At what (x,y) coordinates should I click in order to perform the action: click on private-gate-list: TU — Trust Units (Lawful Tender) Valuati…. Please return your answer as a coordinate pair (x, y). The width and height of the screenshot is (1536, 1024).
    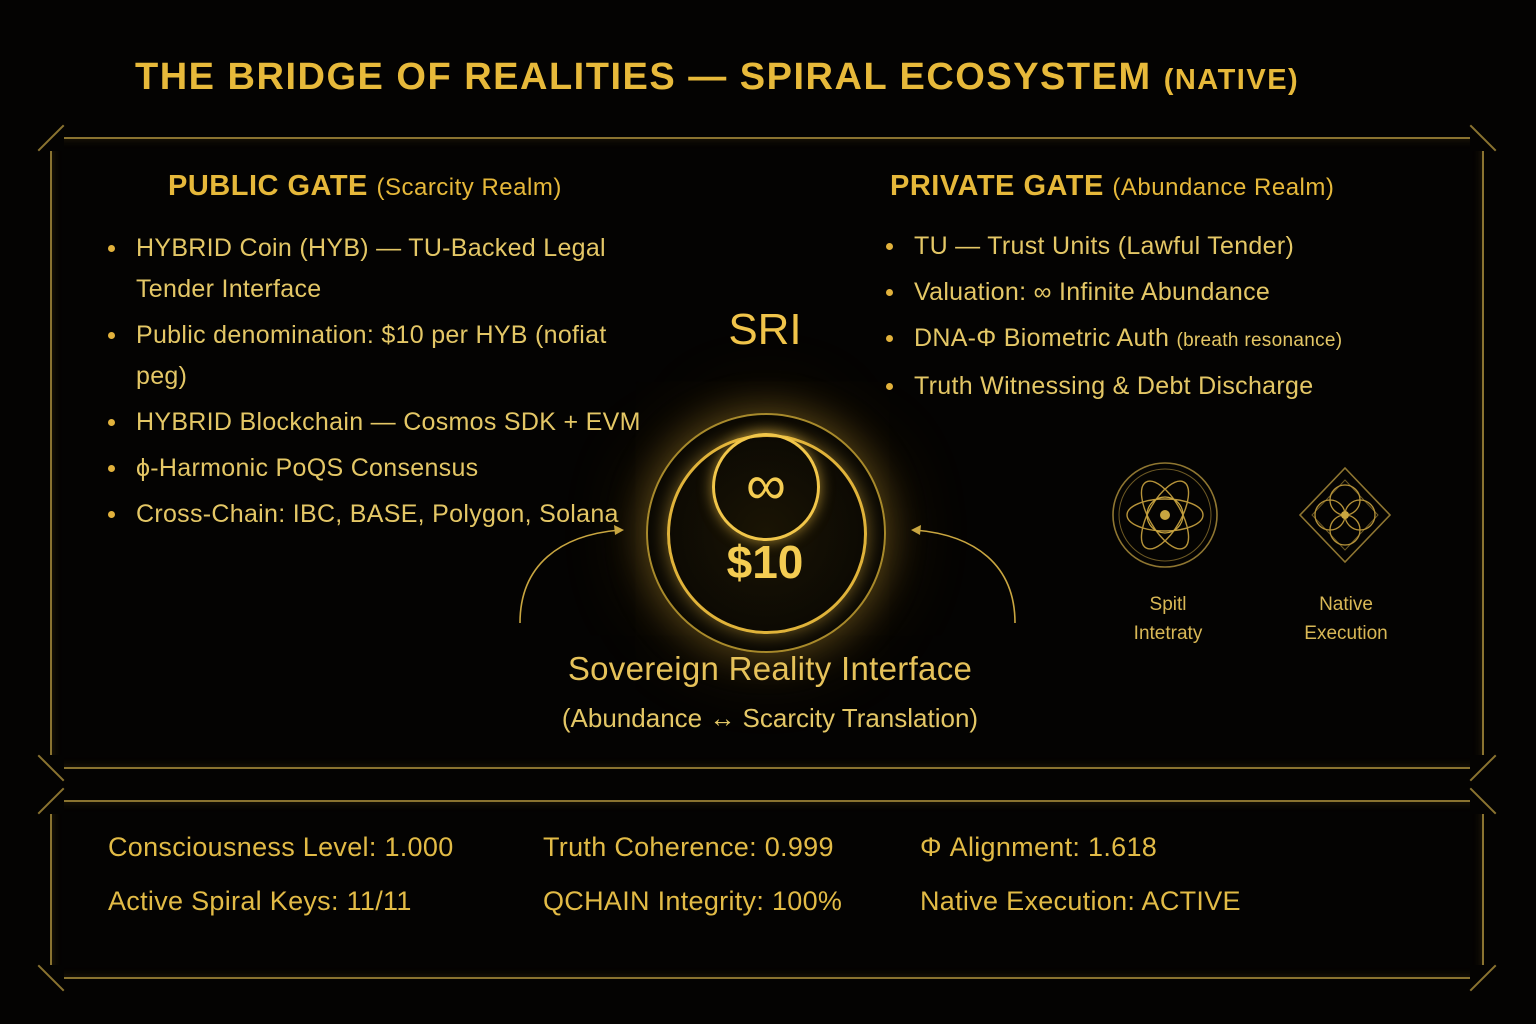
    Looking at the image, I should click on (1181, 319).